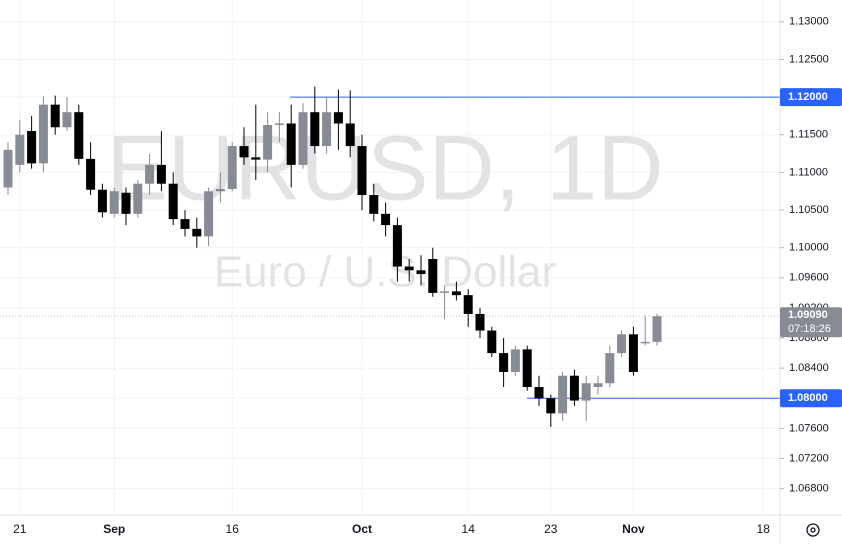  Describe the element at coordinates (808, 97) in the screenshot. I see `price-label: 1.12000` at that location.